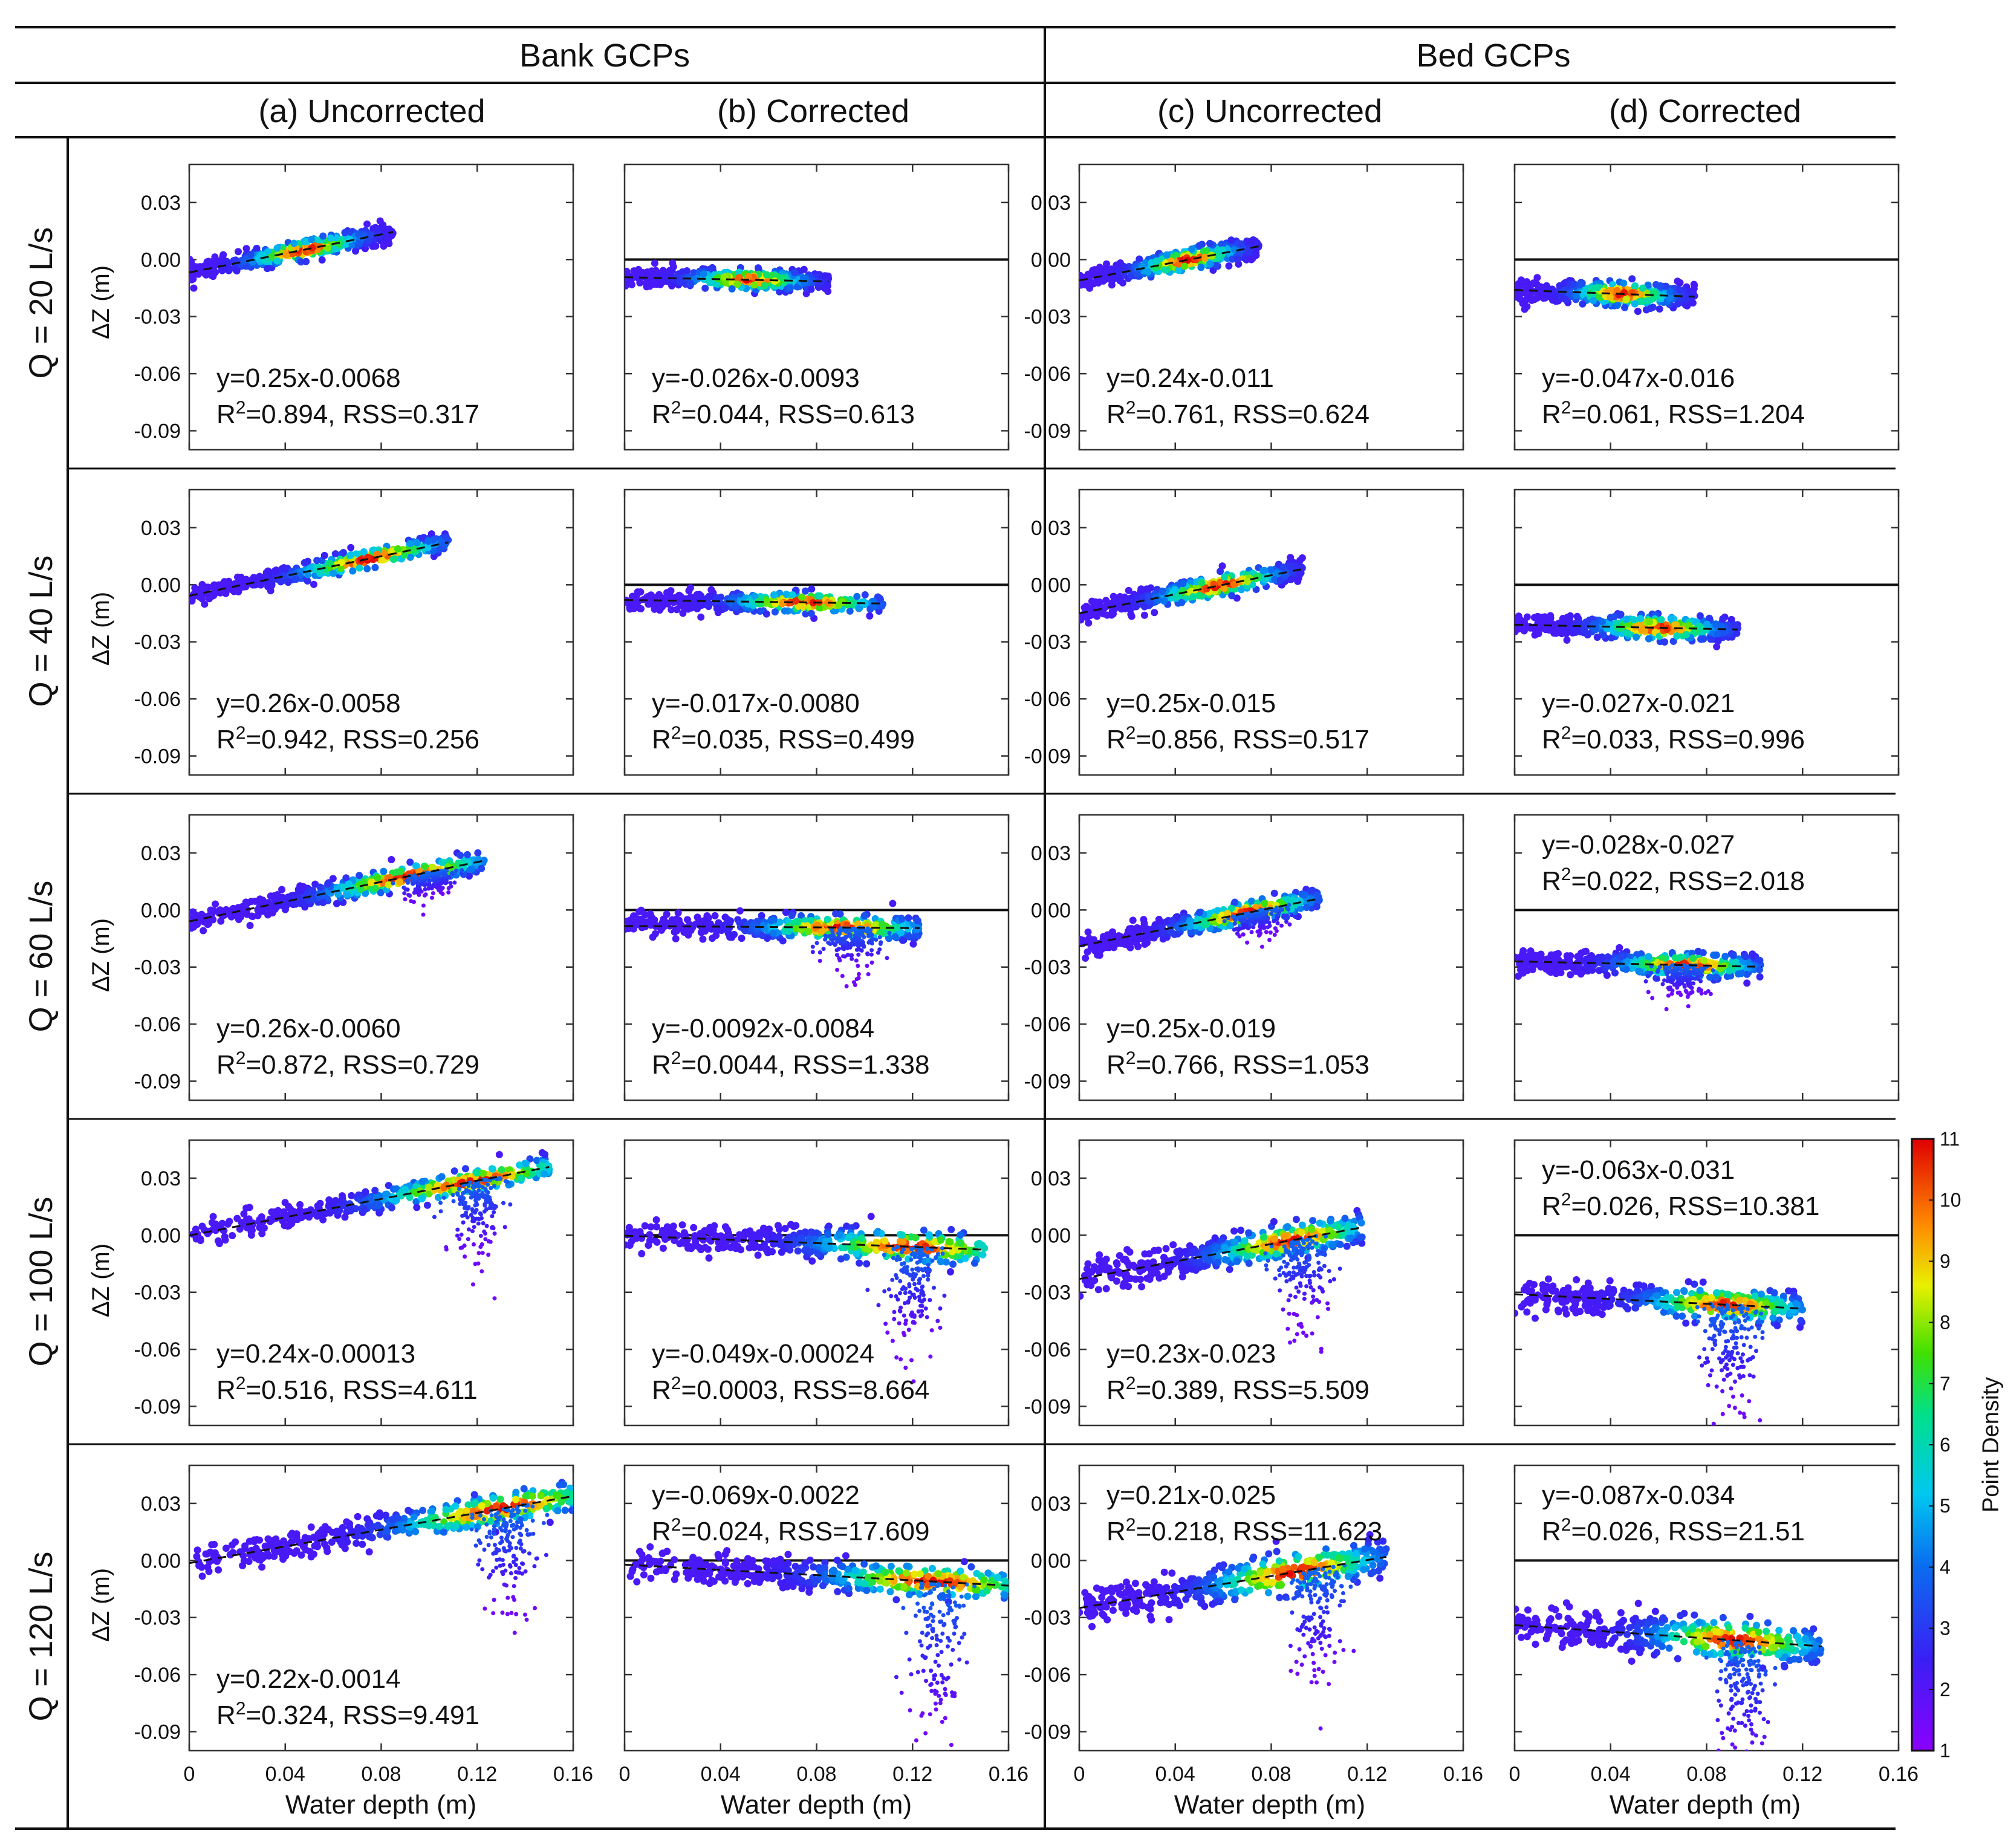  Describe the element at coordinates (1688, 740) in the screenshot. I see `fit-stats-values: =0.033, RSS=0.996` at that location.